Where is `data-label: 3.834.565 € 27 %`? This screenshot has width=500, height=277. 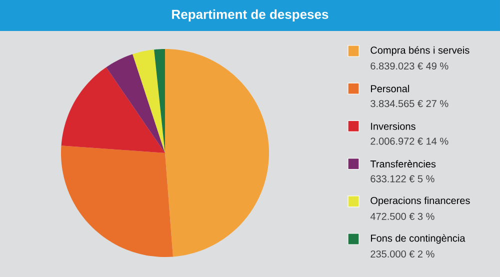 data-label: 3.834.565 € 27 % is located at coordinates (409, 104).